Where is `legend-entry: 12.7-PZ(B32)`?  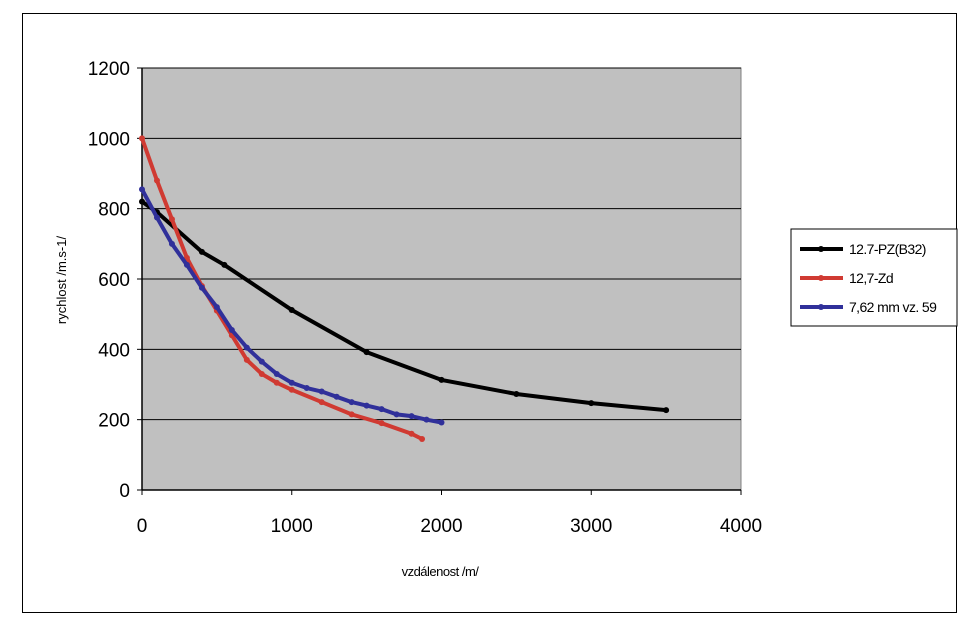 legend-entry: 12.7-PZ(B32) is located at coordinates (887, 249).